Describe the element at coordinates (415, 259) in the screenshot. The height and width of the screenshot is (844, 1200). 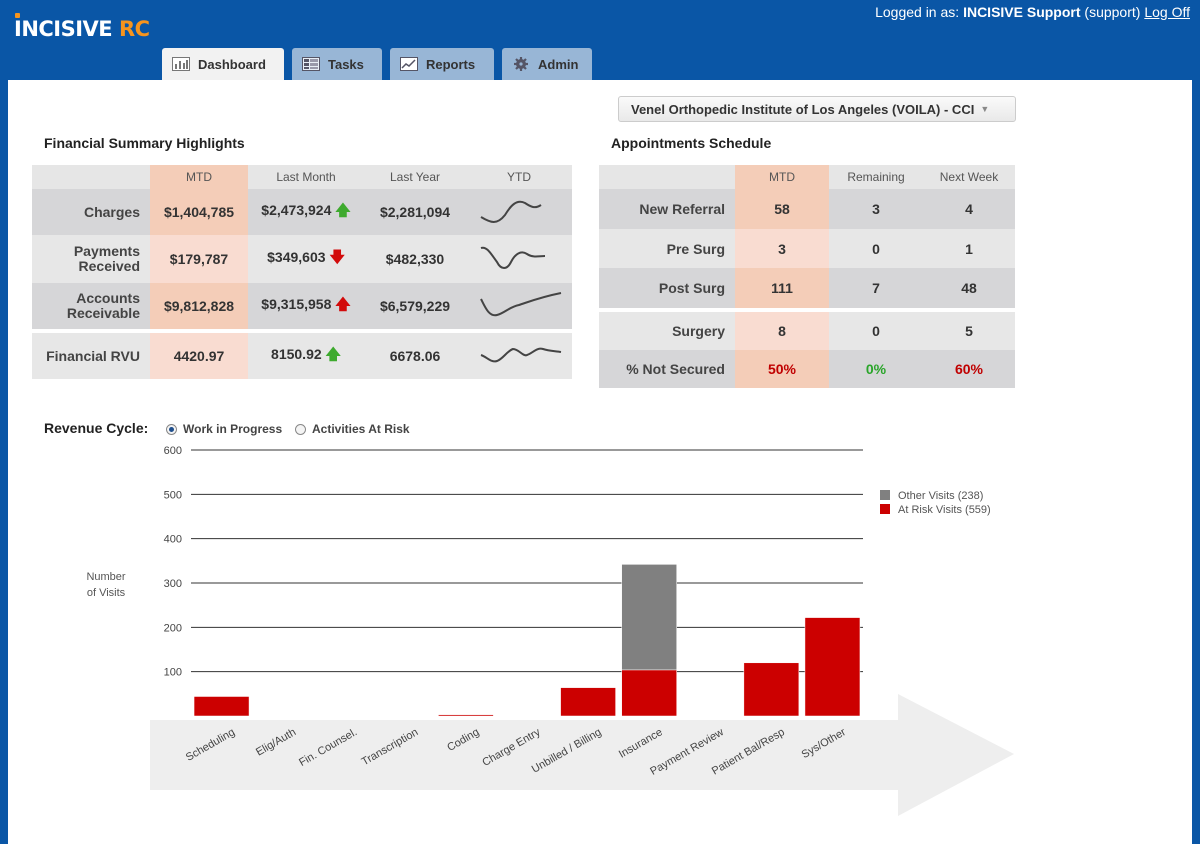
I see `last-year-value: $482,330` at that location.